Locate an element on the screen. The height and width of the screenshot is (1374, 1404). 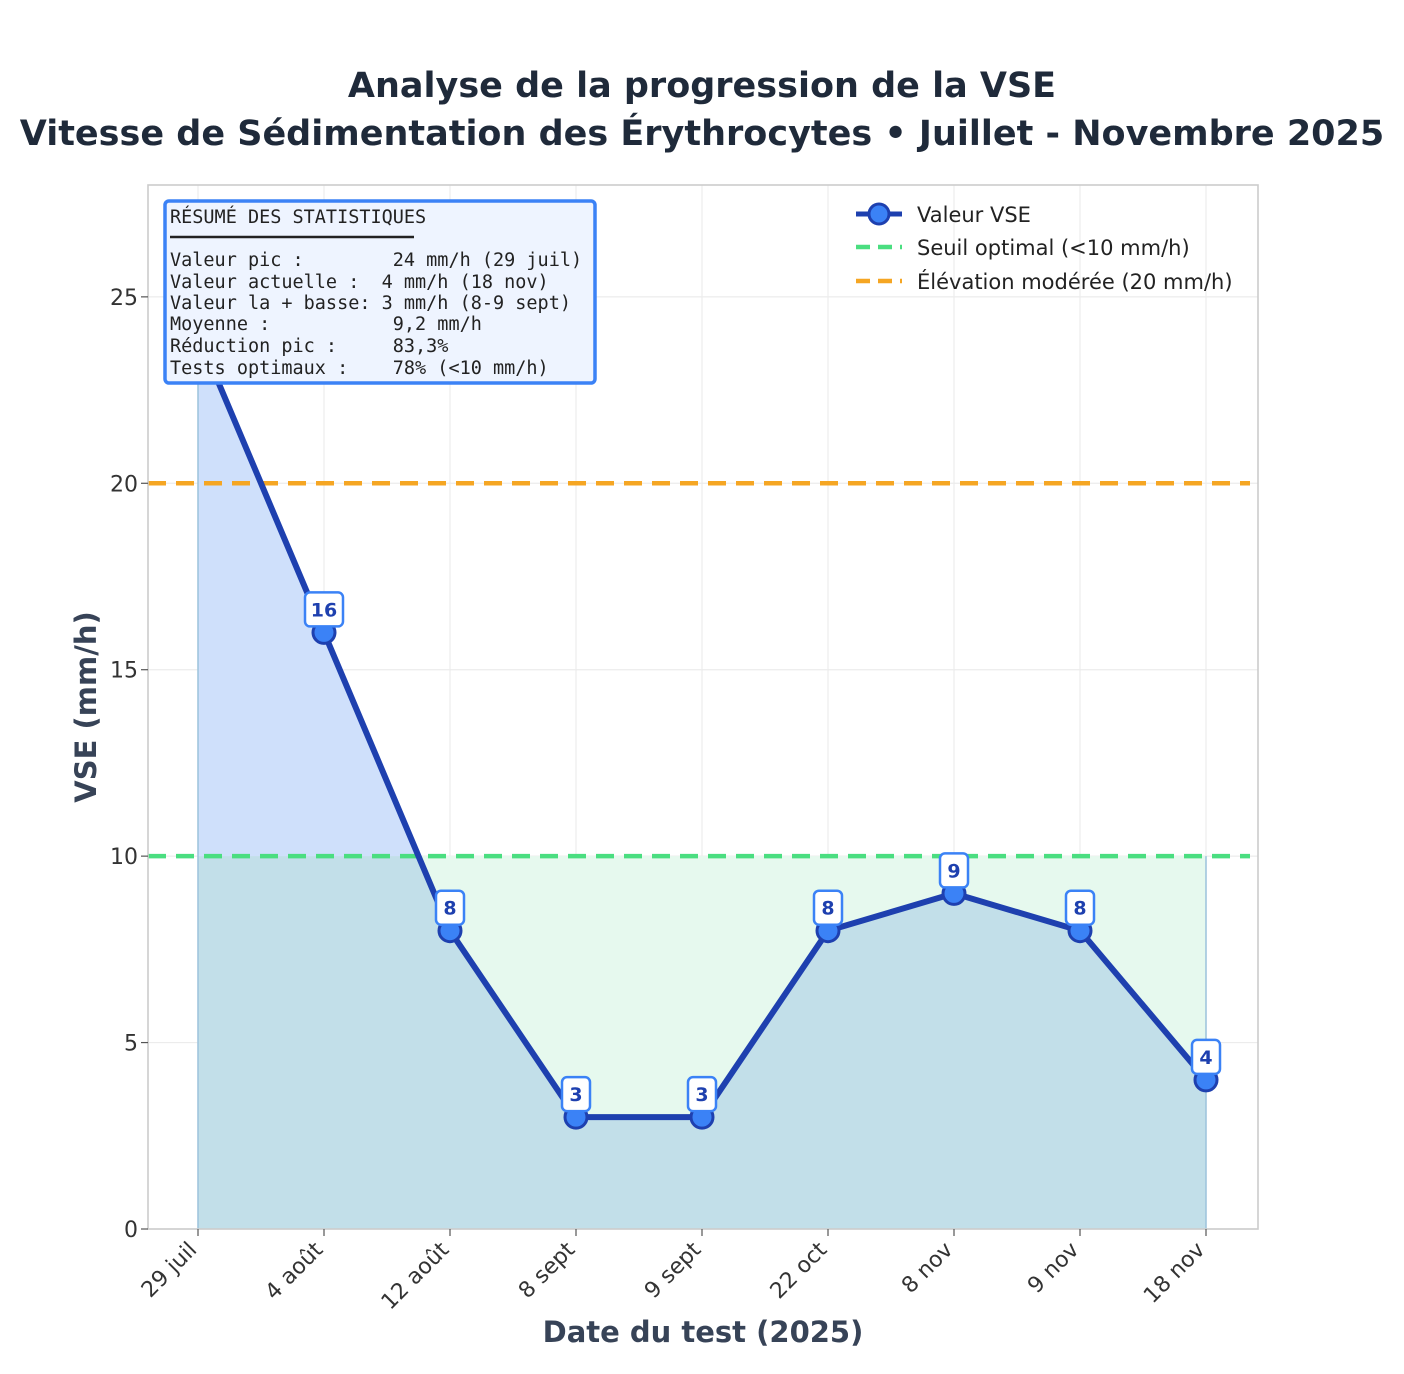
x-tick-label: 9 sept is located at coordinates (673, 1270).